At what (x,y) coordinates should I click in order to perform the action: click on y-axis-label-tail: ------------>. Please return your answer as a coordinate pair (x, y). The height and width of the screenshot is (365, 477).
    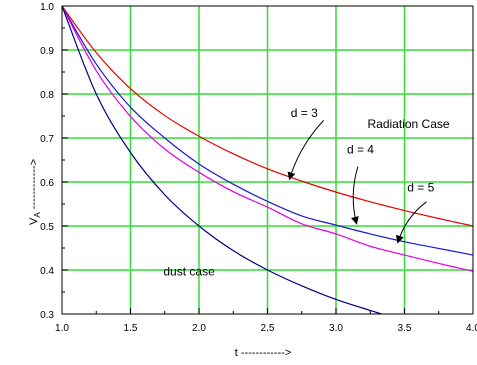
    Looking at the image, I should click on (34, 185).